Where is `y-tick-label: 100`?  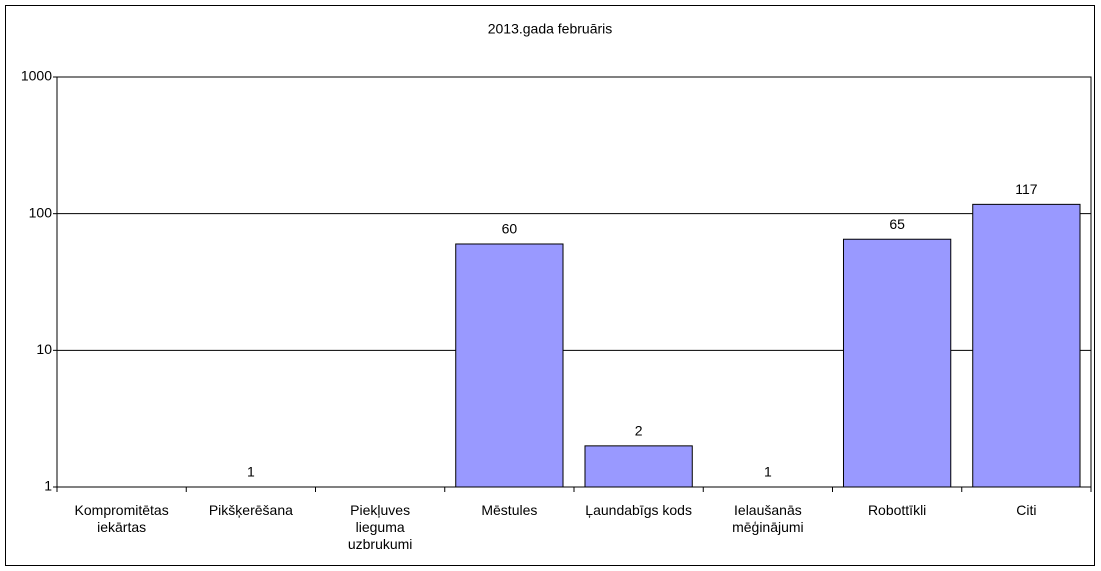
y-tick-label: 100 is located at coordinates (41, 212).